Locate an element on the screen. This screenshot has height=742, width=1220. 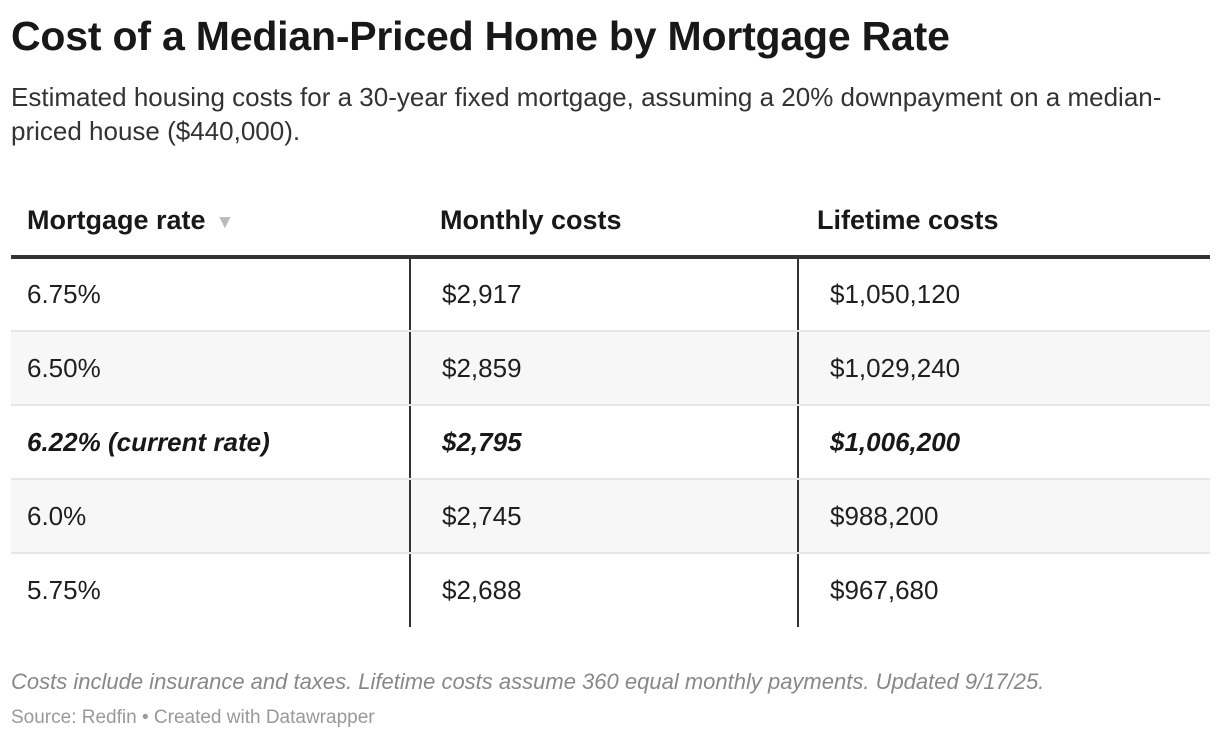
table-cell-mortgage-rate: 6.75% is located at coordinates (210, 294).